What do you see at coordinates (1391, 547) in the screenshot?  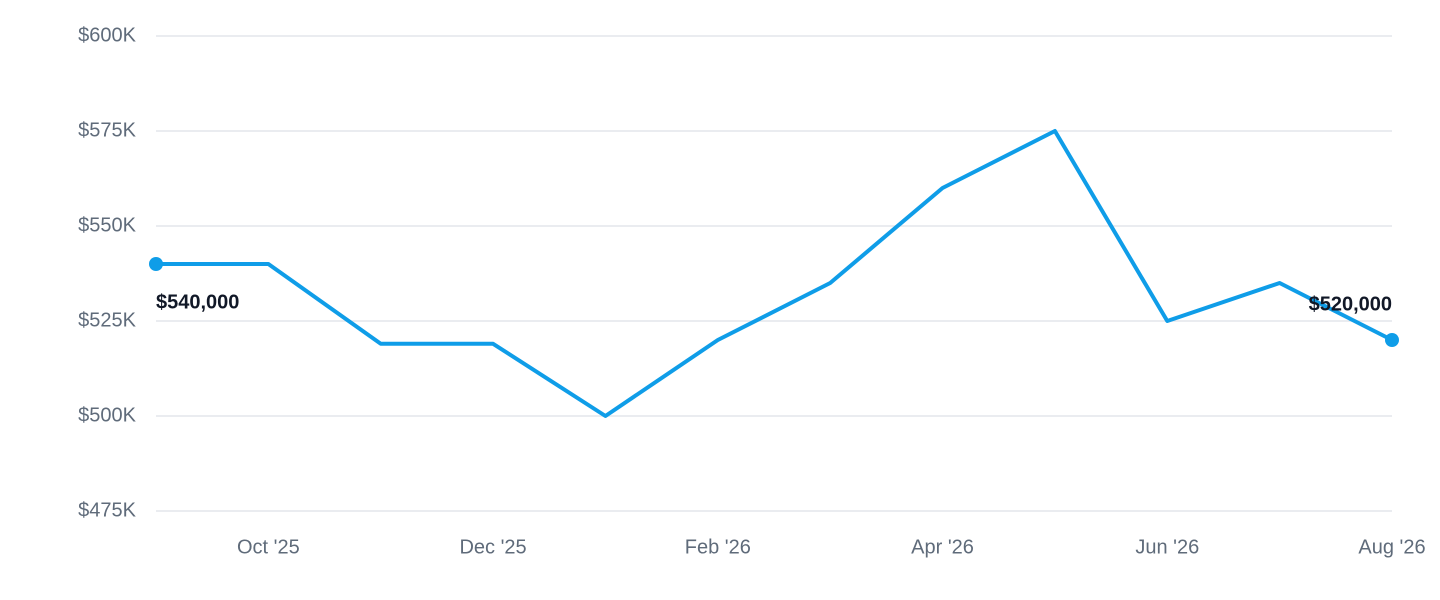 I see `x-tick-label: Aug '26` at bounding box center [1391, 547].